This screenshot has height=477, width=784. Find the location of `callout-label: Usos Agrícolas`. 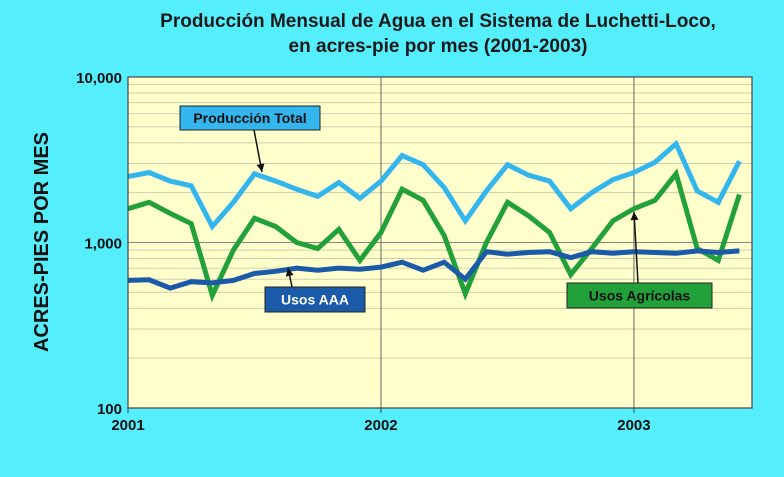

callout-label: Usos Agrícolas is located at coordinates (640, 296).